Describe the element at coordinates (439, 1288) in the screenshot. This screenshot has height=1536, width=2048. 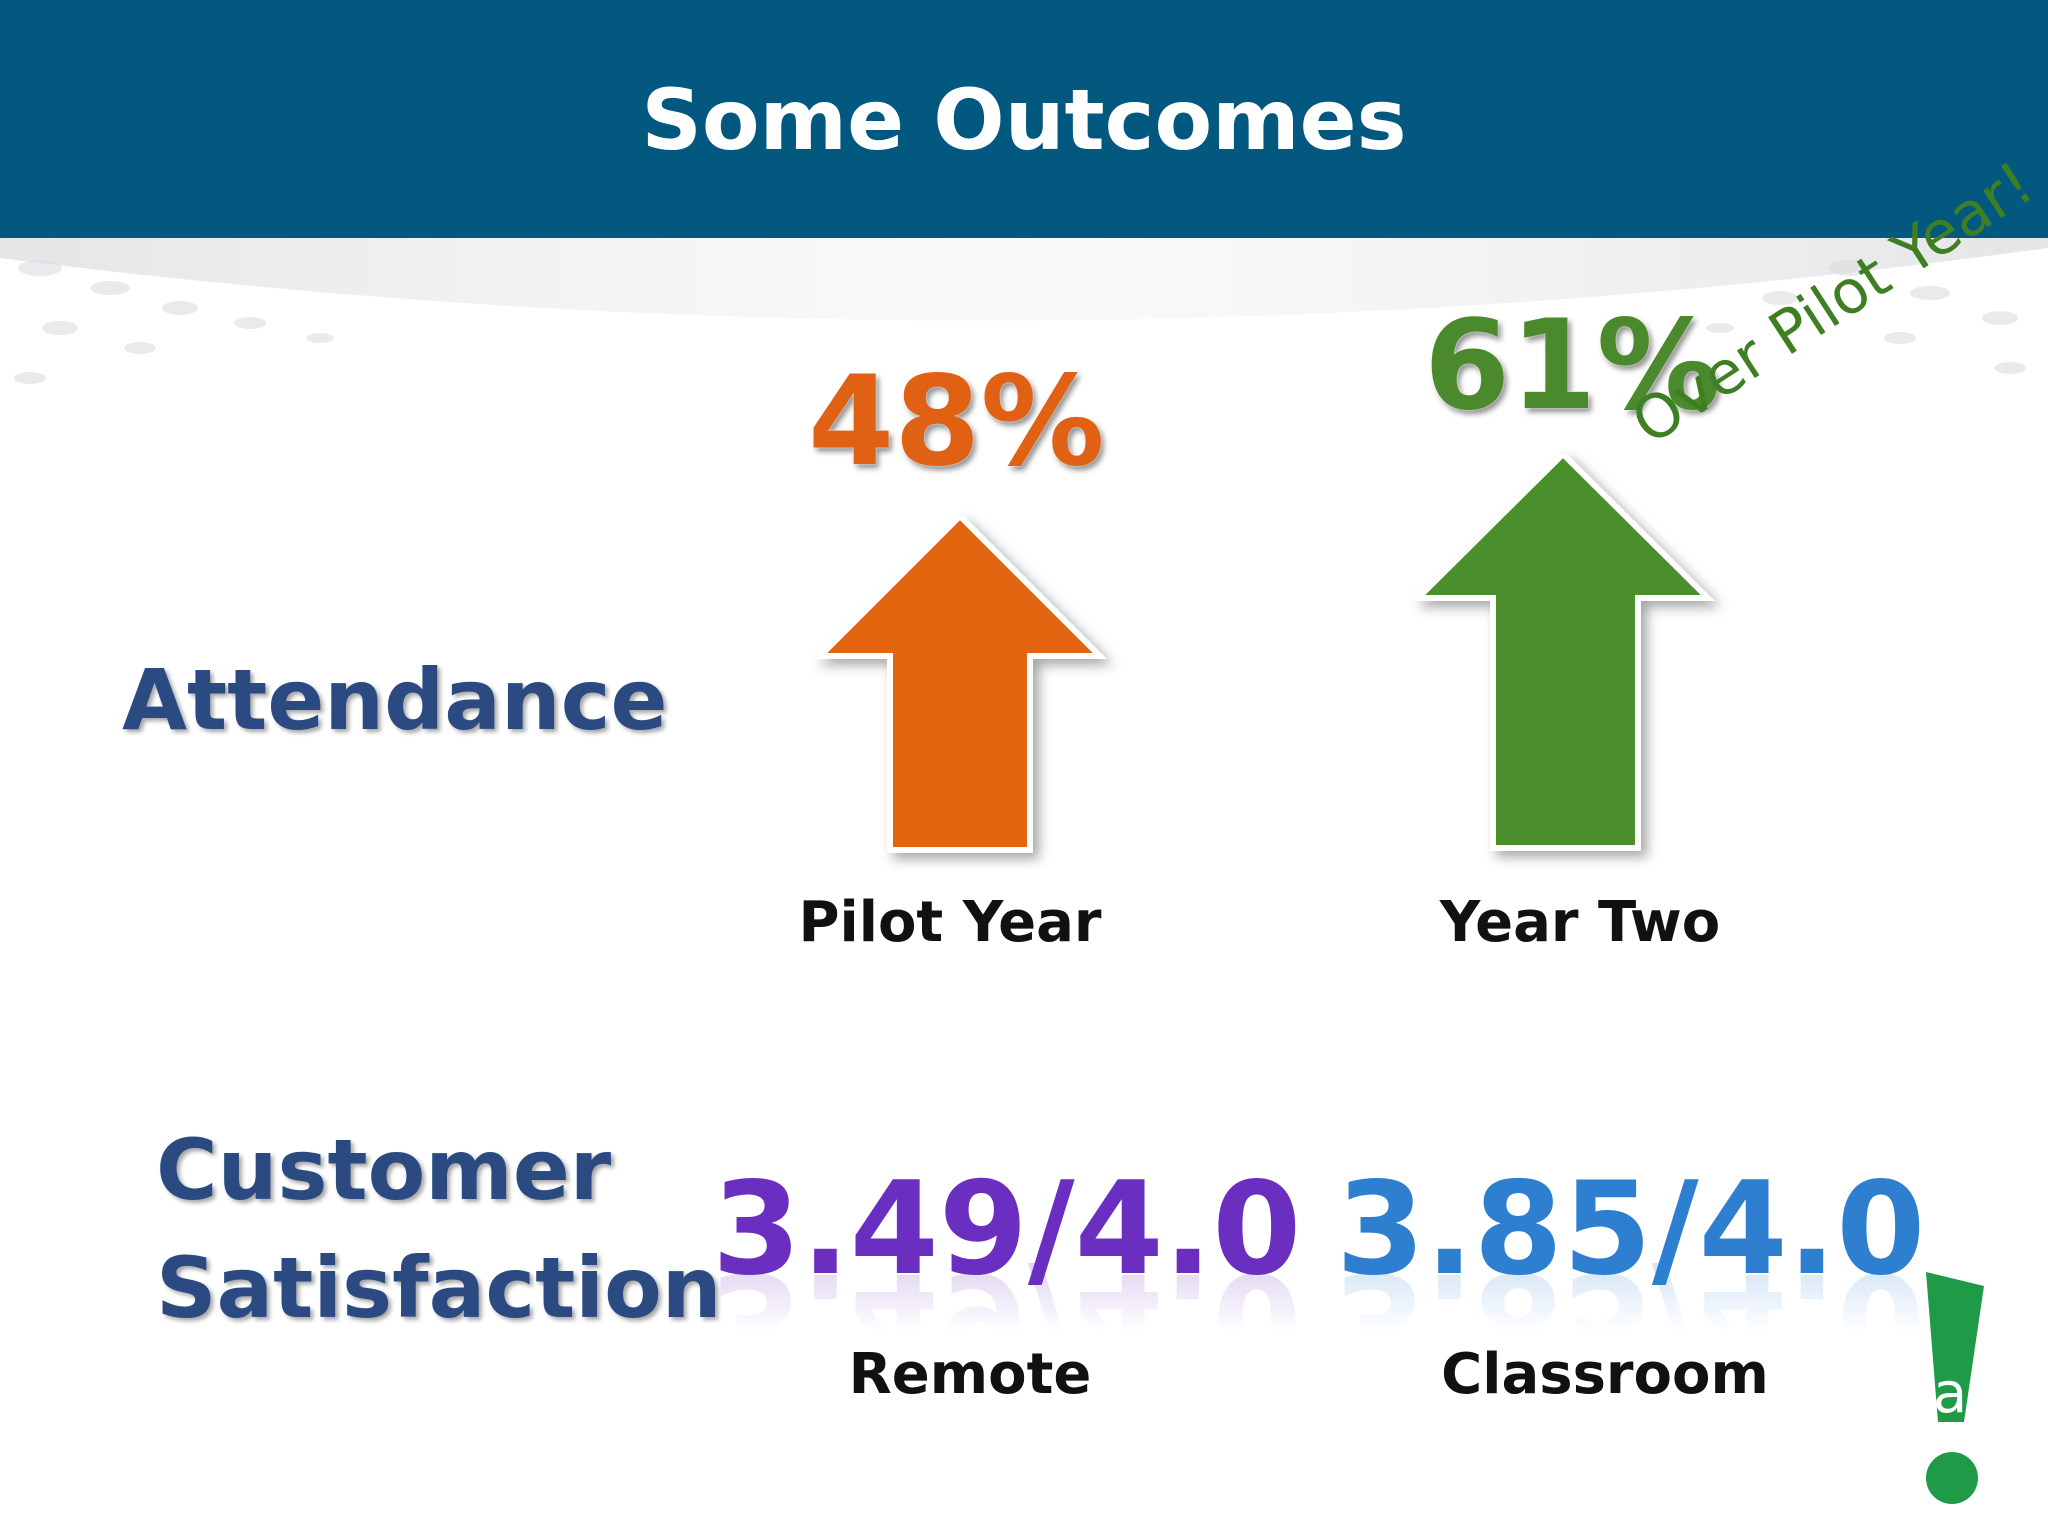
I see `customer-satisfaction-label-line2: Satisfaction` at that location.